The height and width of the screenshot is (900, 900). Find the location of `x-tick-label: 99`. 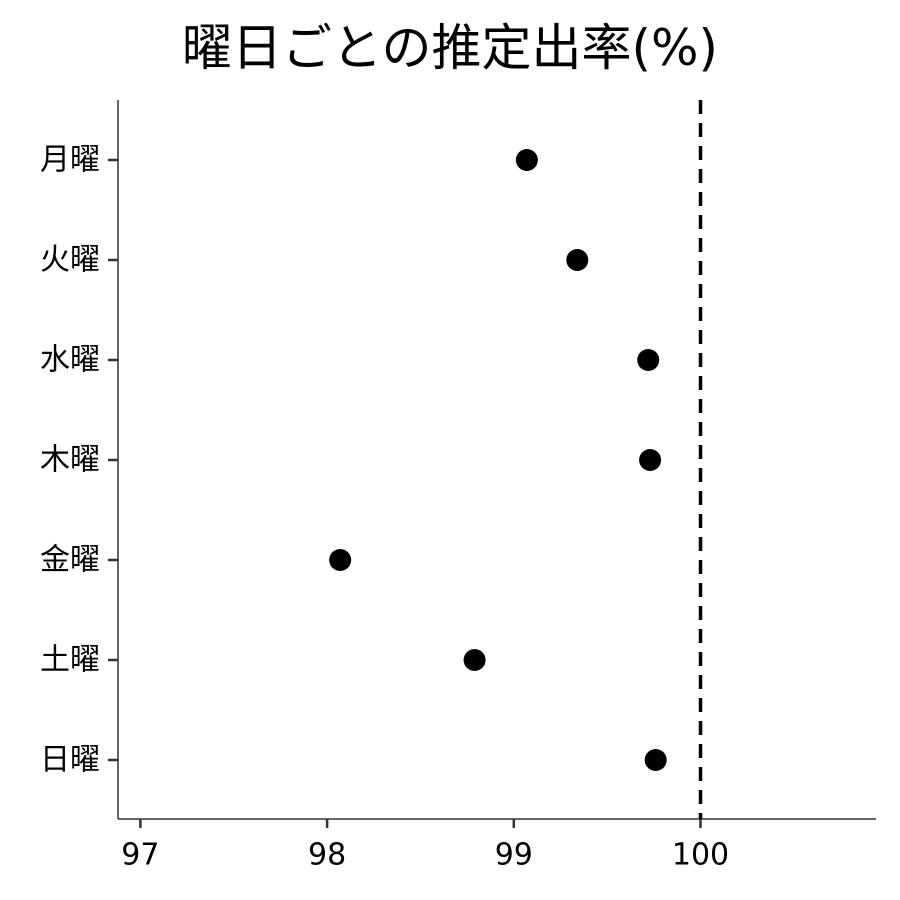

x-tick-label: 99 is located at coordinates (514, 855).